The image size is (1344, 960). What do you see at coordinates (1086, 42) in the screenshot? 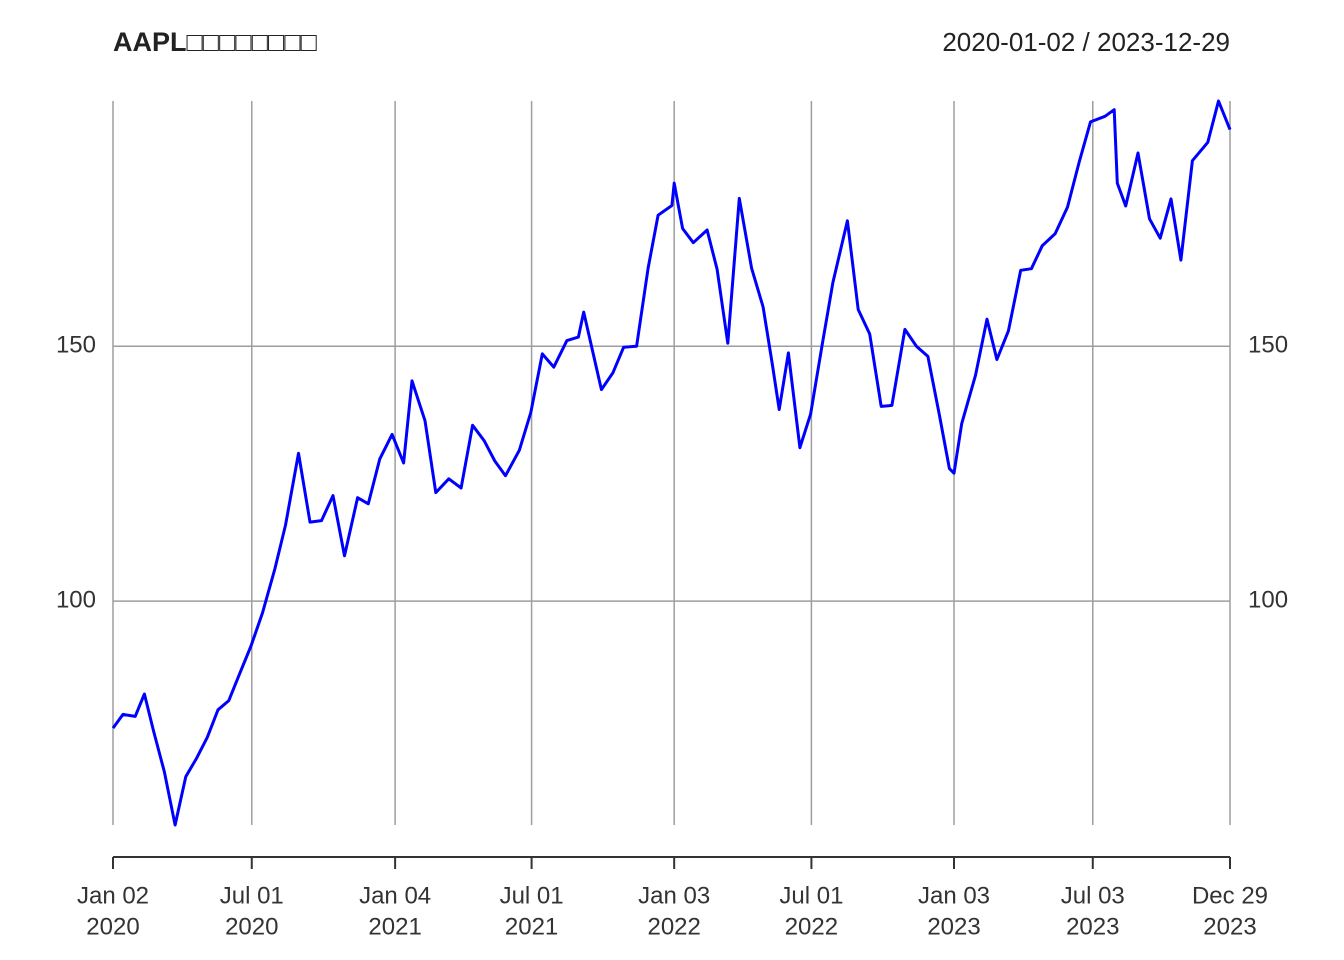
I see `chart-subtitle: 2020-01-02 / 2023-12-29` at bounding box center [1086, 42].